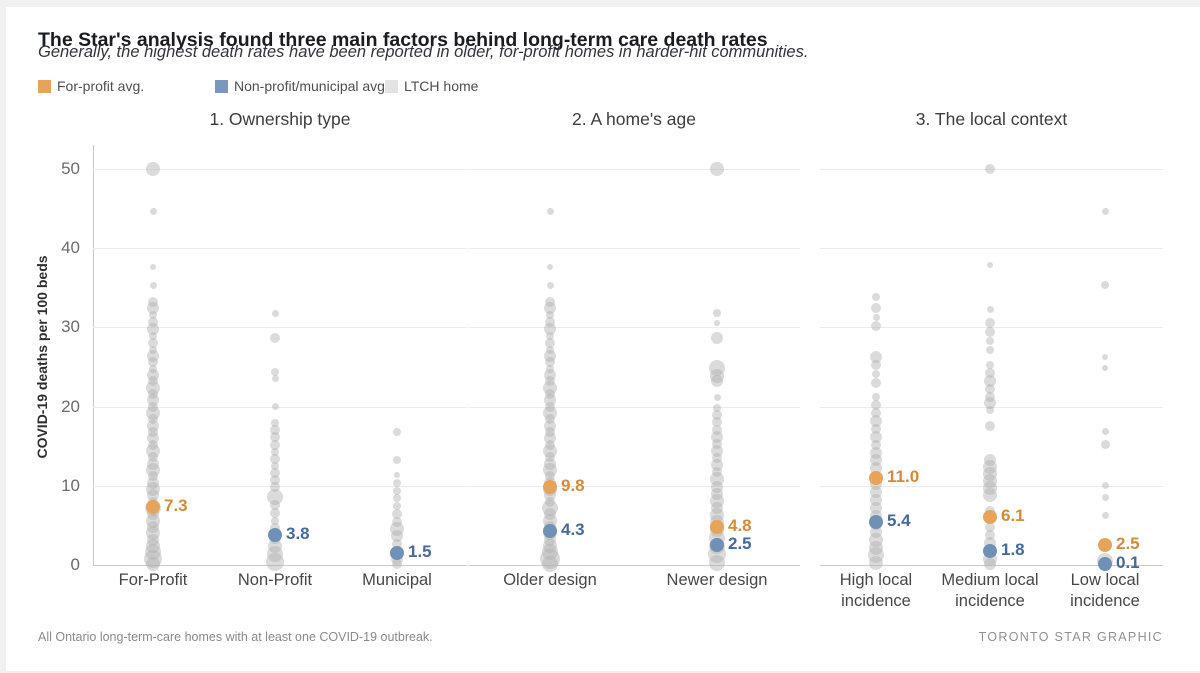 This screenshot has height=673, width=1200. I want to click on x-axis-line, so click(280, 565).